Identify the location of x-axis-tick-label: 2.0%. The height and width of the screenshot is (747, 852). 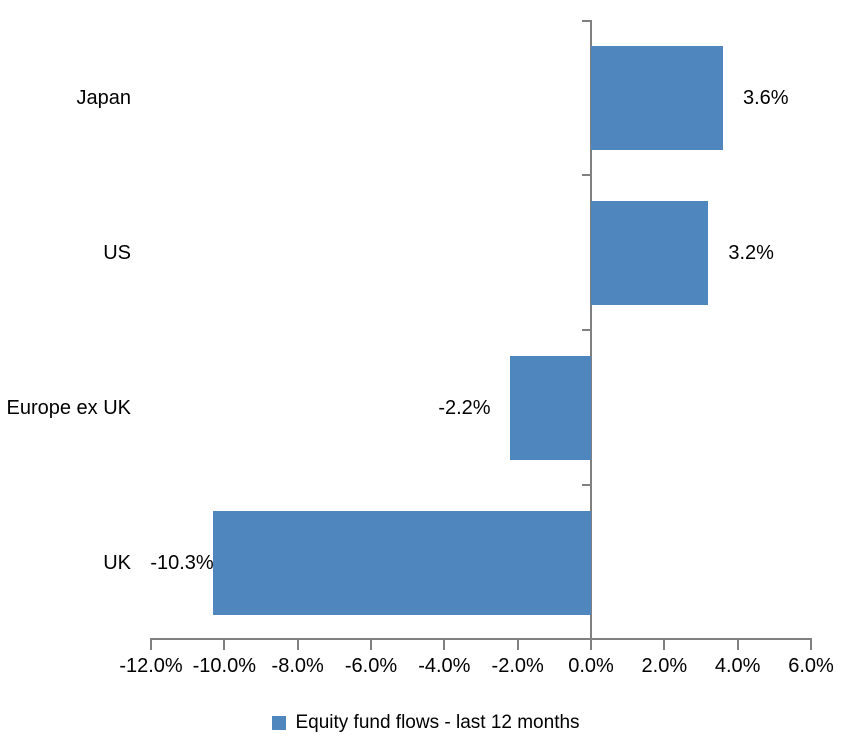
(664, 666).